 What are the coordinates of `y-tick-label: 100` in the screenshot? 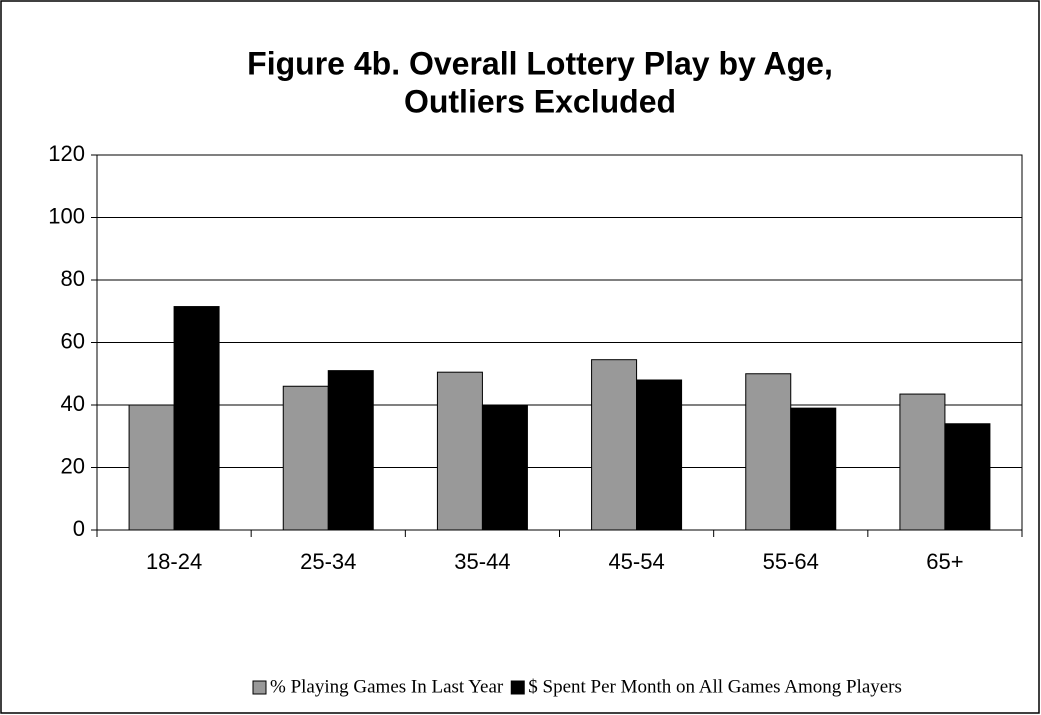 It's located at (66, 215).